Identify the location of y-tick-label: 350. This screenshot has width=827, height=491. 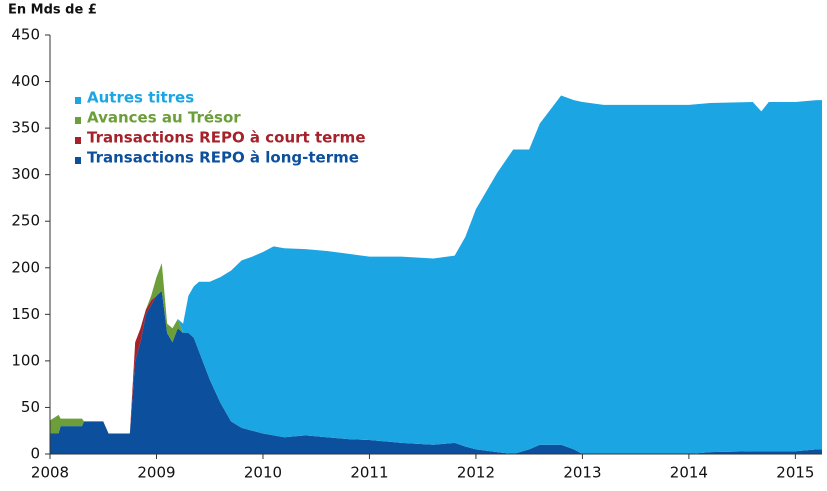
(25, 128).